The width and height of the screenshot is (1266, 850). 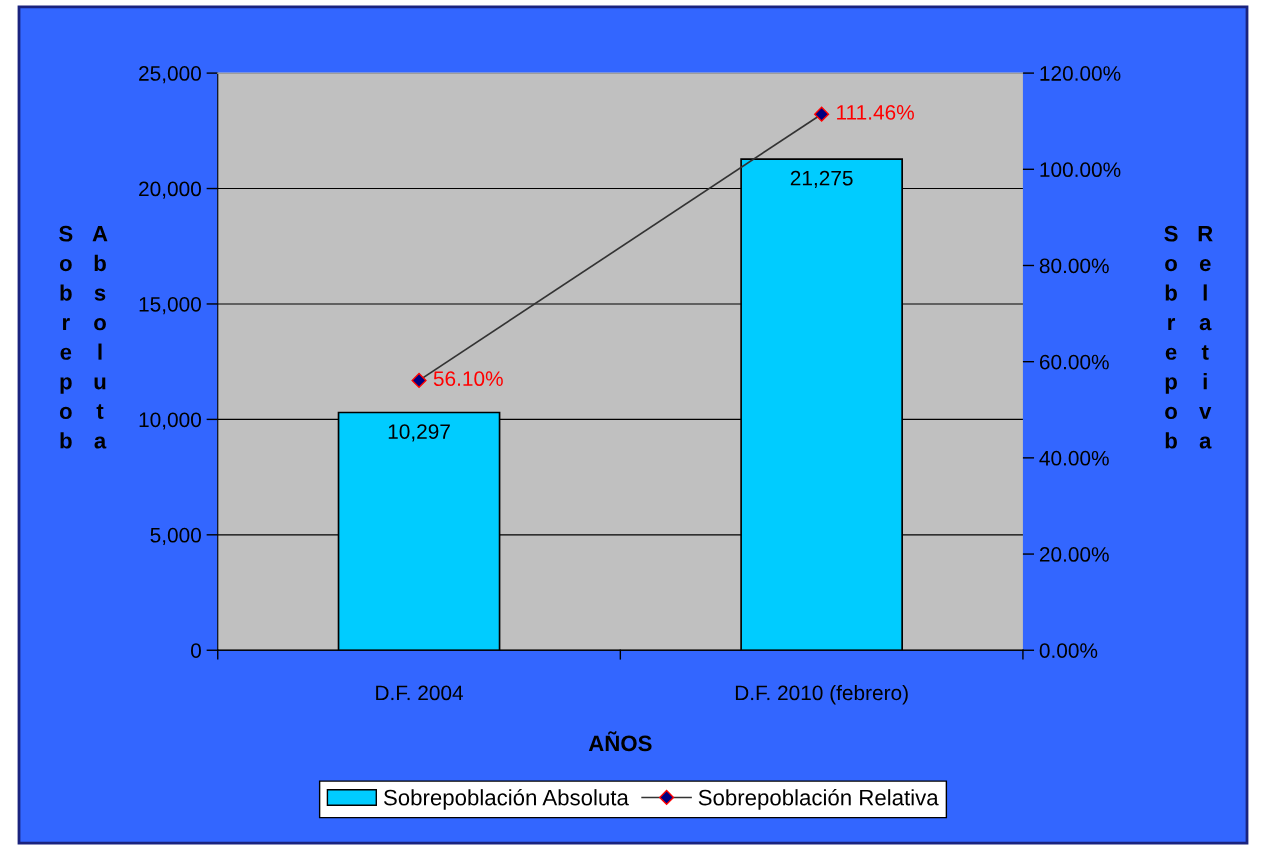 What do you see at coordinates (506, 799) in the screenshot?
I see `legend-label: Sobrepoblación Absoluta` at bounding box center [506, 799].